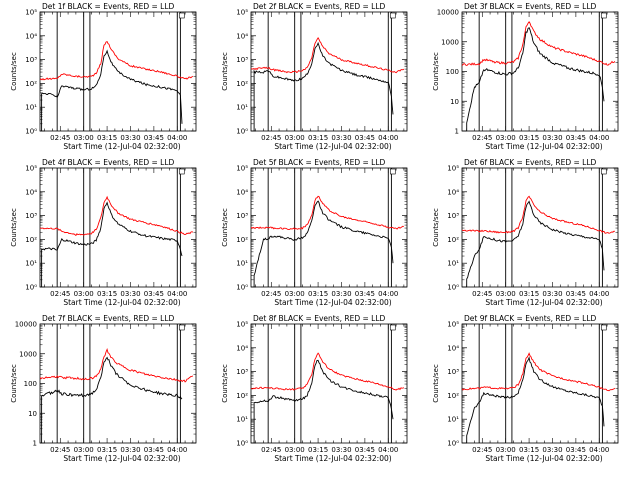  I want to click on y-tick-label: 1000, so click(28, 354).